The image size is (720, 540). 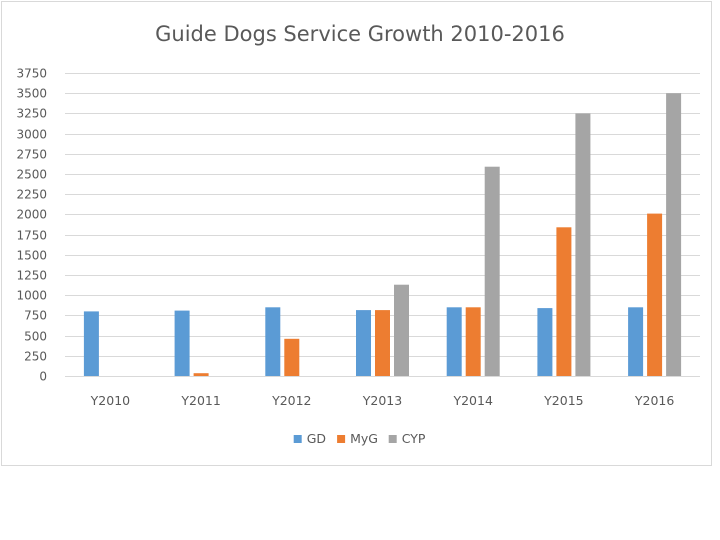 I want to click on x-tick-label: Y2012, so click(x=291, y=400).